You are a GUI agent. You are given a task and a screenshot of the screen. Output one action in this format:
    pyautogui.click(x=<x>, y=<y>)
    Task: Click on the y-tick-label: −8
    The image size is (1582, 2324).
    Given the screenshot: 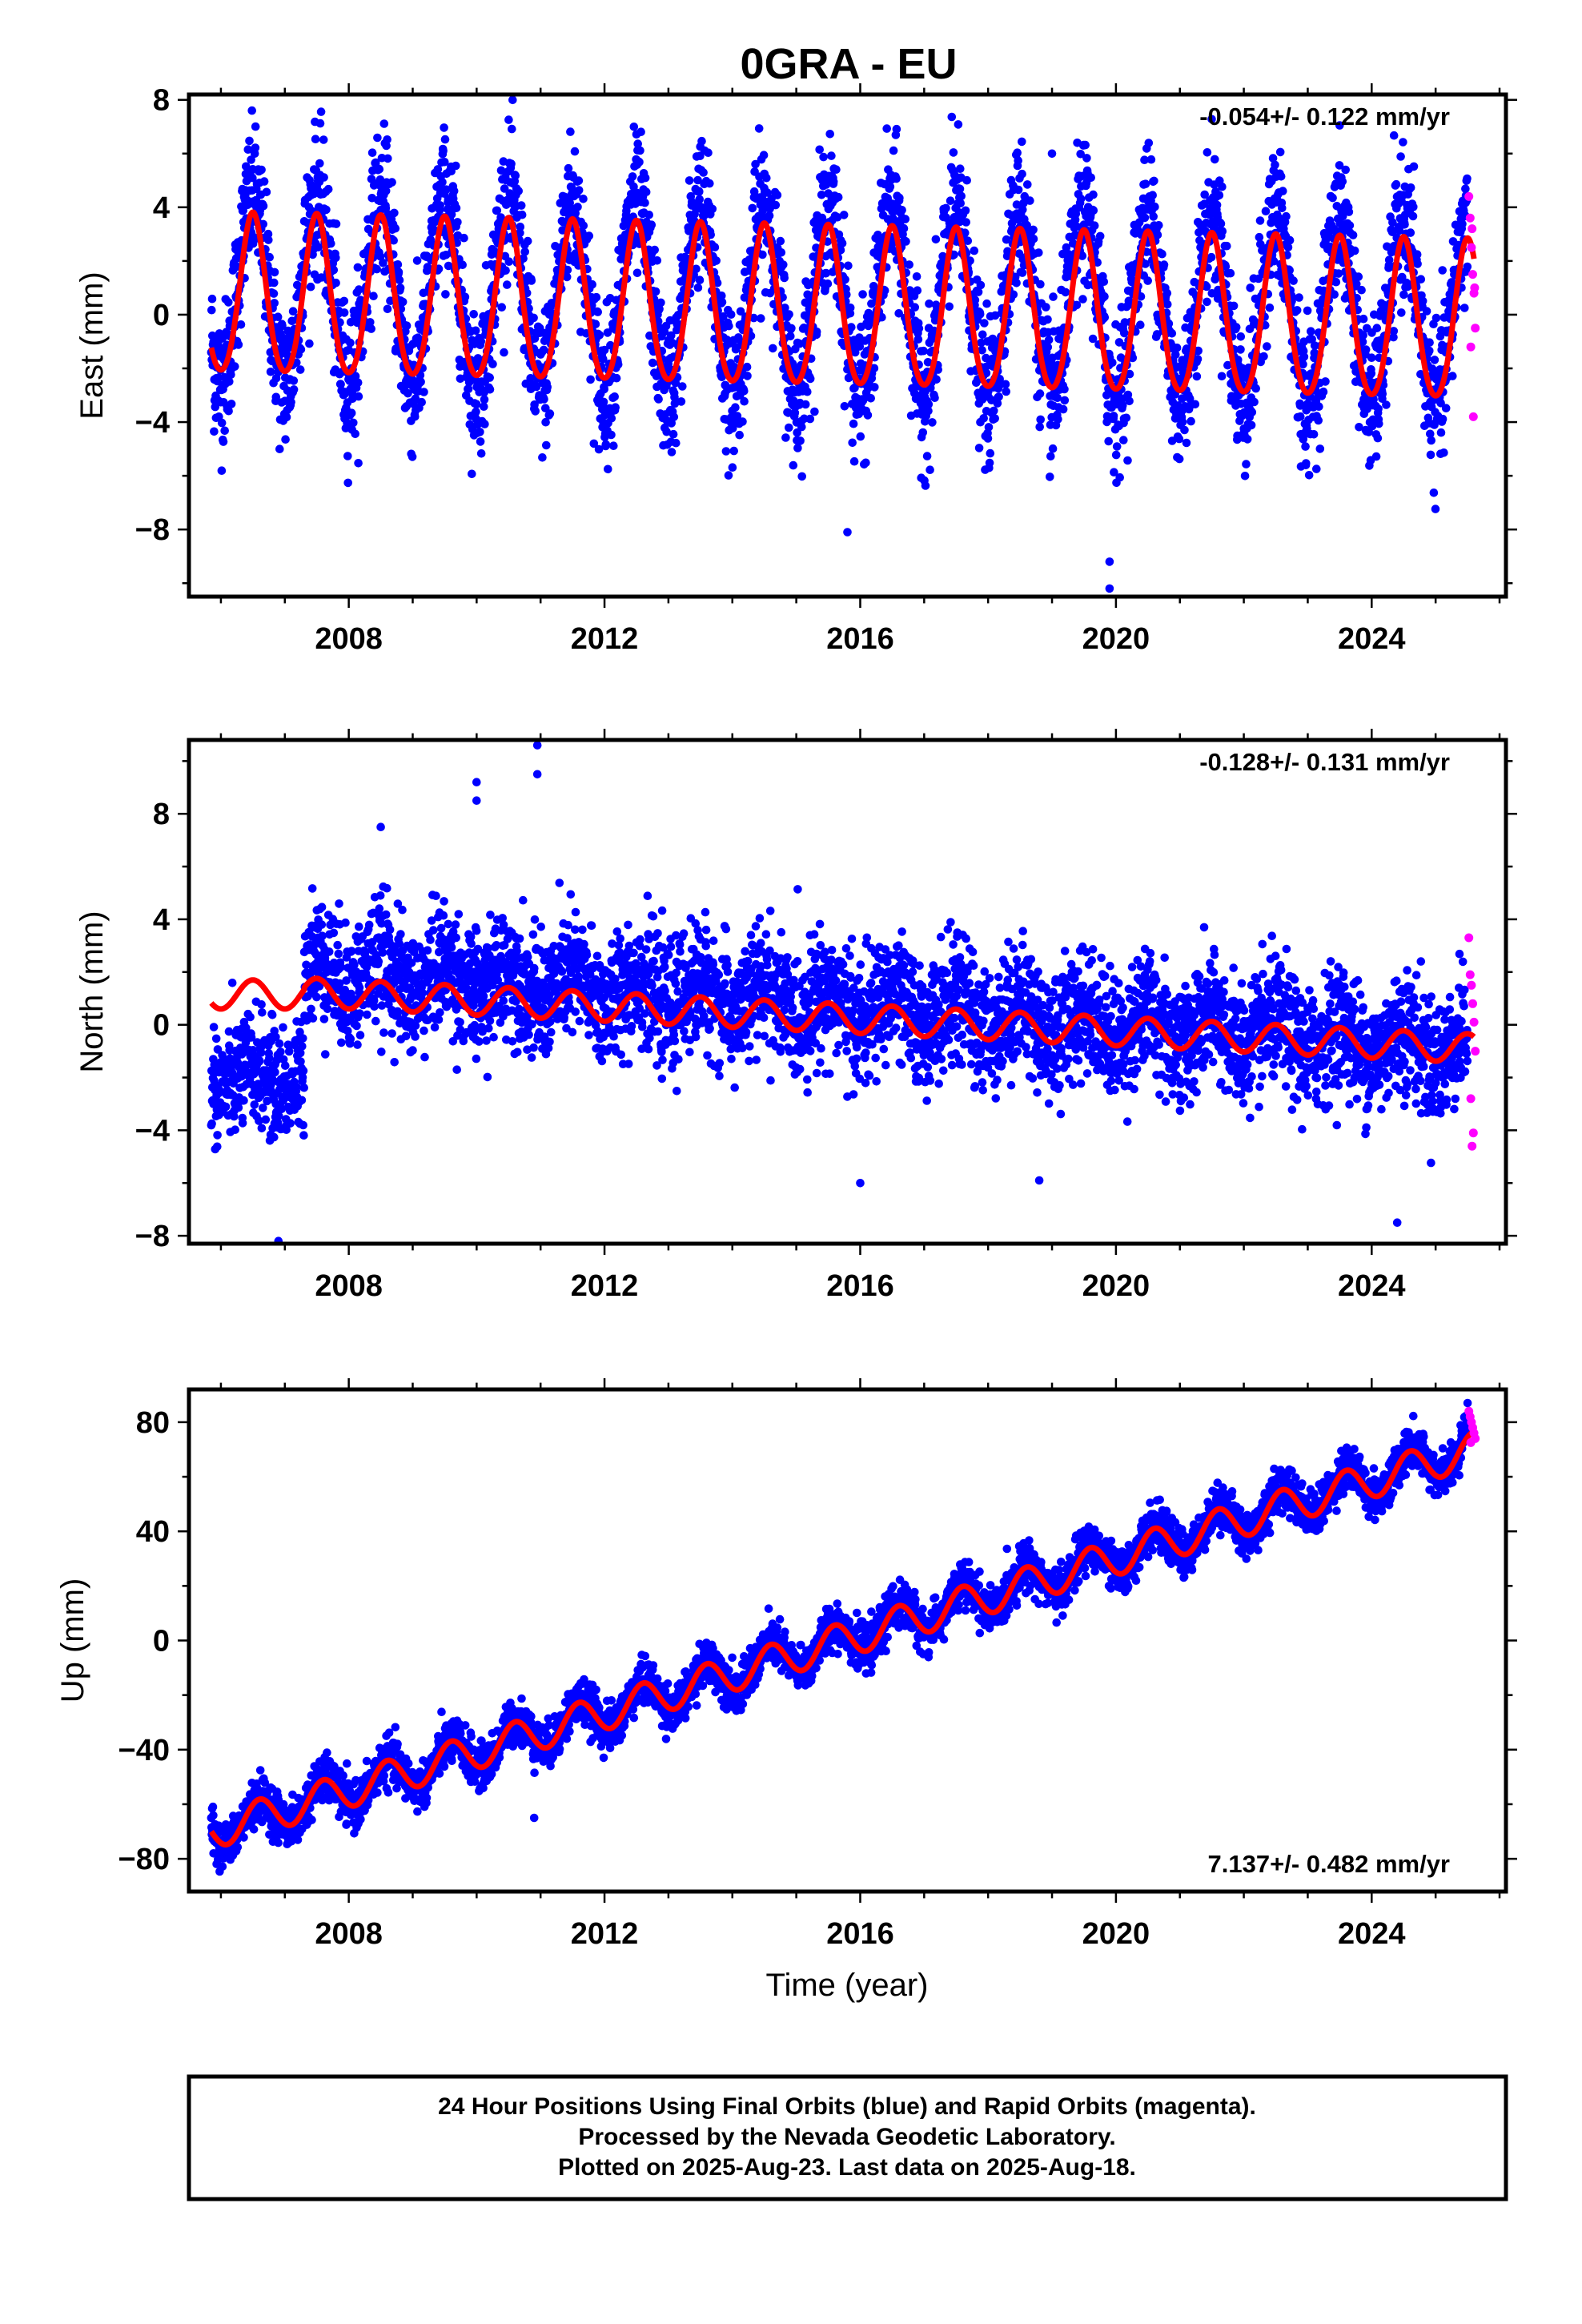 What is the action you would take?
    pyautogui.click(x=152, y=530)
    